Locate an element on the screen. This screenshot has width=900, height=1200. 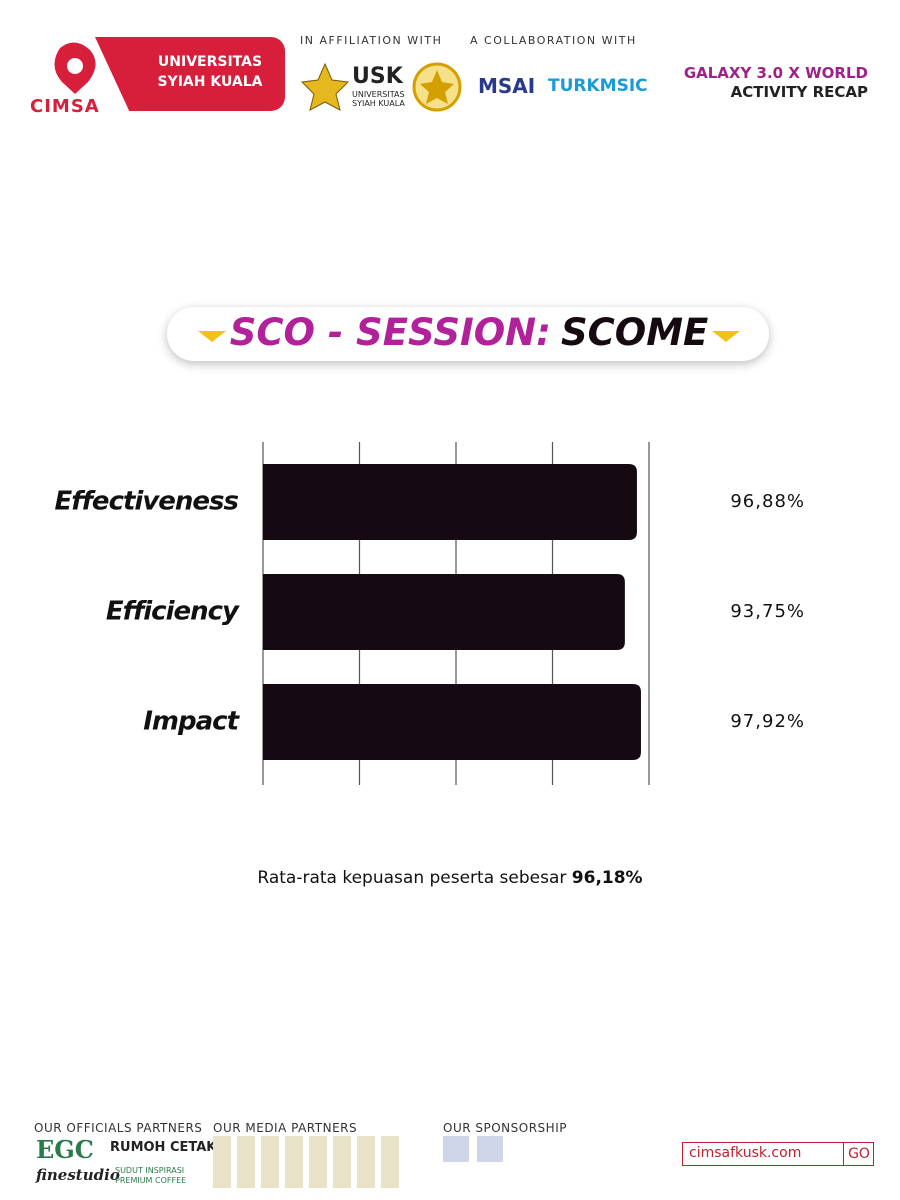
summary-value: 96,18% is located at coordinates (607, 878).